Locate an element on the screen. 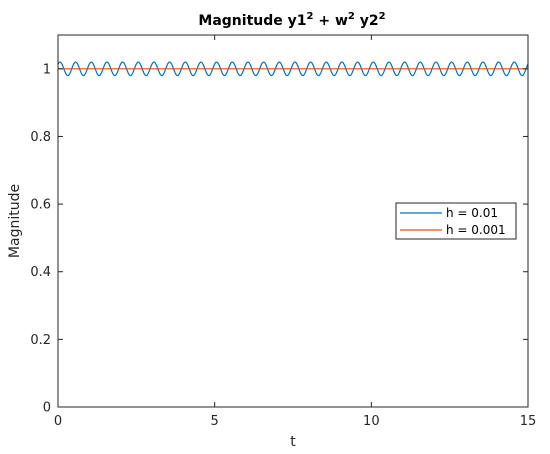 This screenshot has height=454, width=550. y-tick-label: 0 is located at coordinates (47, 408).